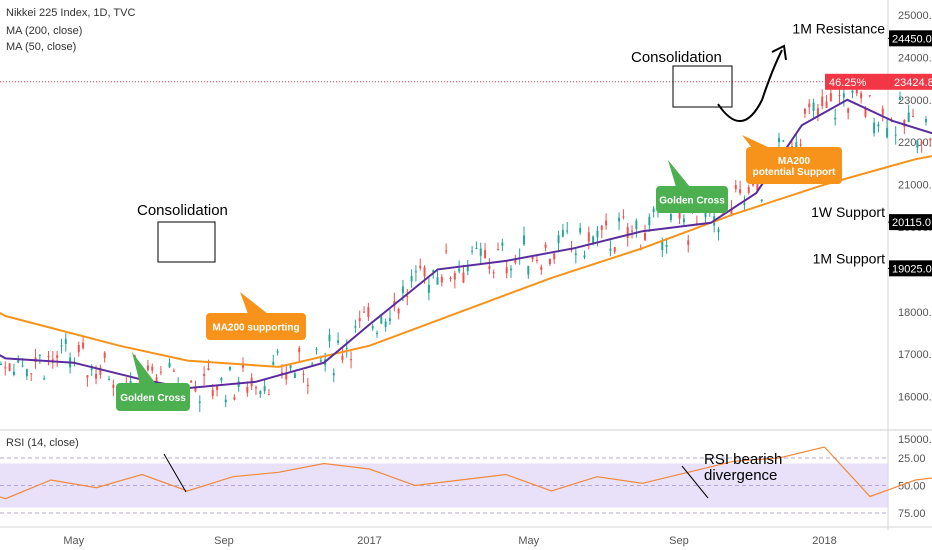 The height and width of the screenshot is (550, 932). I want to click on y-tick-label: 15000.0, so click(915, 440).